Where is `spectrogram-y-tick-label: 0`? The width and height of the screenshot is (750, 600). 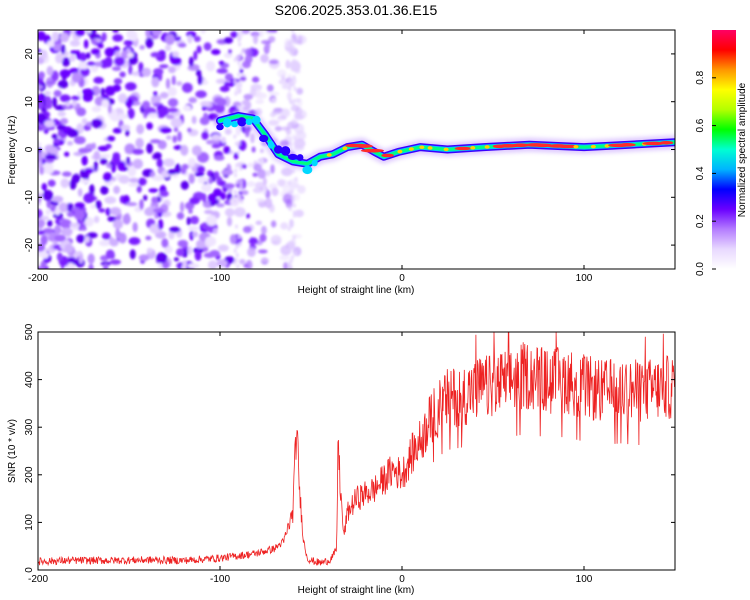
spectrogram-y-tick-label: 0 is located at coordinates (29, 149).